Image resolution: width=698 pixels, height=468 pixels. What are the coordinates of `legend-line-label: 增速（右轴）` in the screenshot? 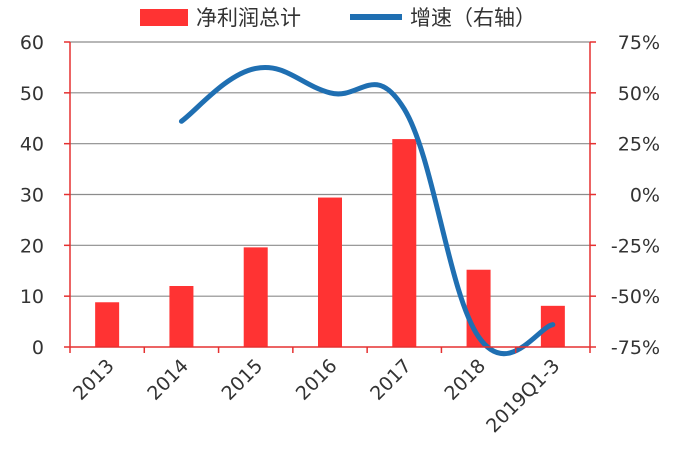 It's located at (473, 18).